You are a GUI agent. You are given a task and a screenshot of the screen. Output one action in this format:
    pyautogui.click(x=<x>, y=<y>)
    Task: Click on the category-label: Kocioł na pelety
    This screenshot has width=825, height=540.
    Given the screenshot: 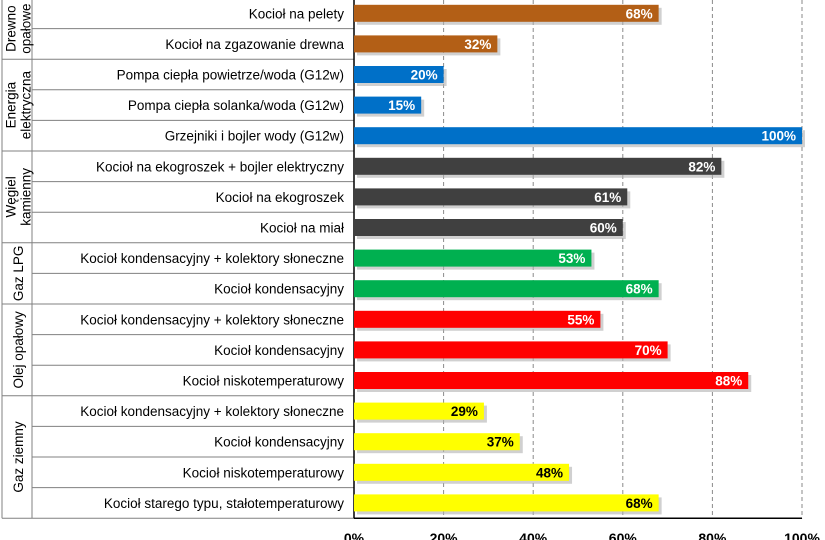 What is the action you would take?
    pyautogui.click(x=297, y=13)
    